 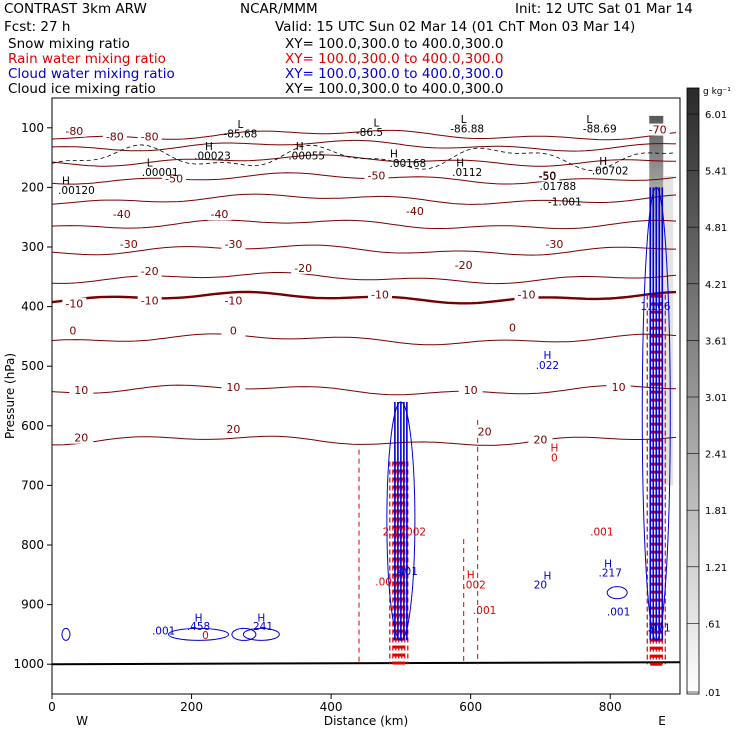 What do you see at coordinates (470, 707) in the screenshot?
I see `x-tick-label: 600` at bounding box center [470, 707].